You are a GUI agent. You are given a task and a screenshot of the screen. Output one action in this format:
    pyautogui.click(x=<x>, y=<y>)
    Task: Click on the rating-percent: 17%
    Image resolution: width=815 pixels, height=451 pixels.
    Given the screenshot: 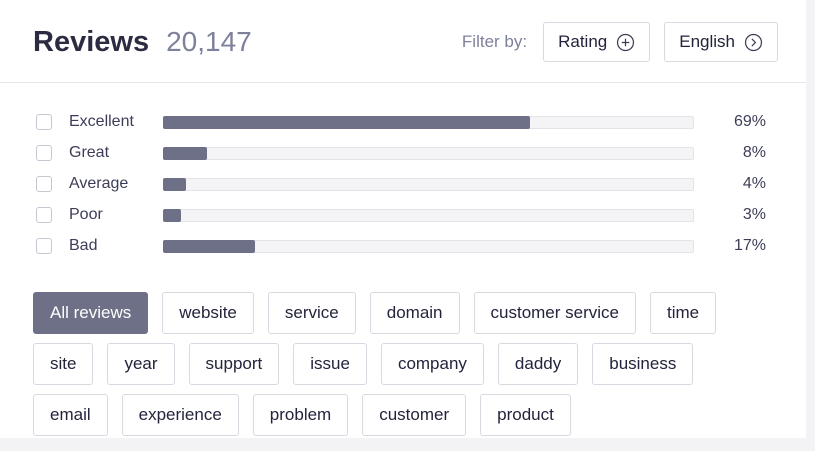 What is the action you would take?
    pyautogui.click(x=749, y=245)
    